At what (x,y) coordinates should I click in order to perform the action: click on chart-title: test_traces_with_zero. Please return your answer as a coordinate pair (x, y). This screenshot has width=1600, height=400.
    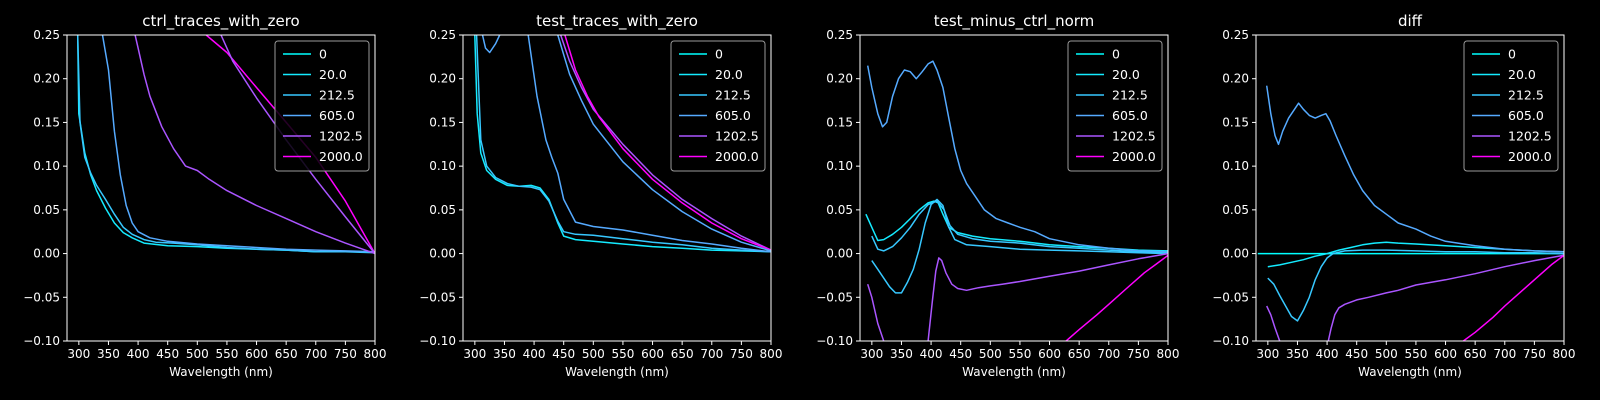
    Looking at the image, I should click on (617, 21).